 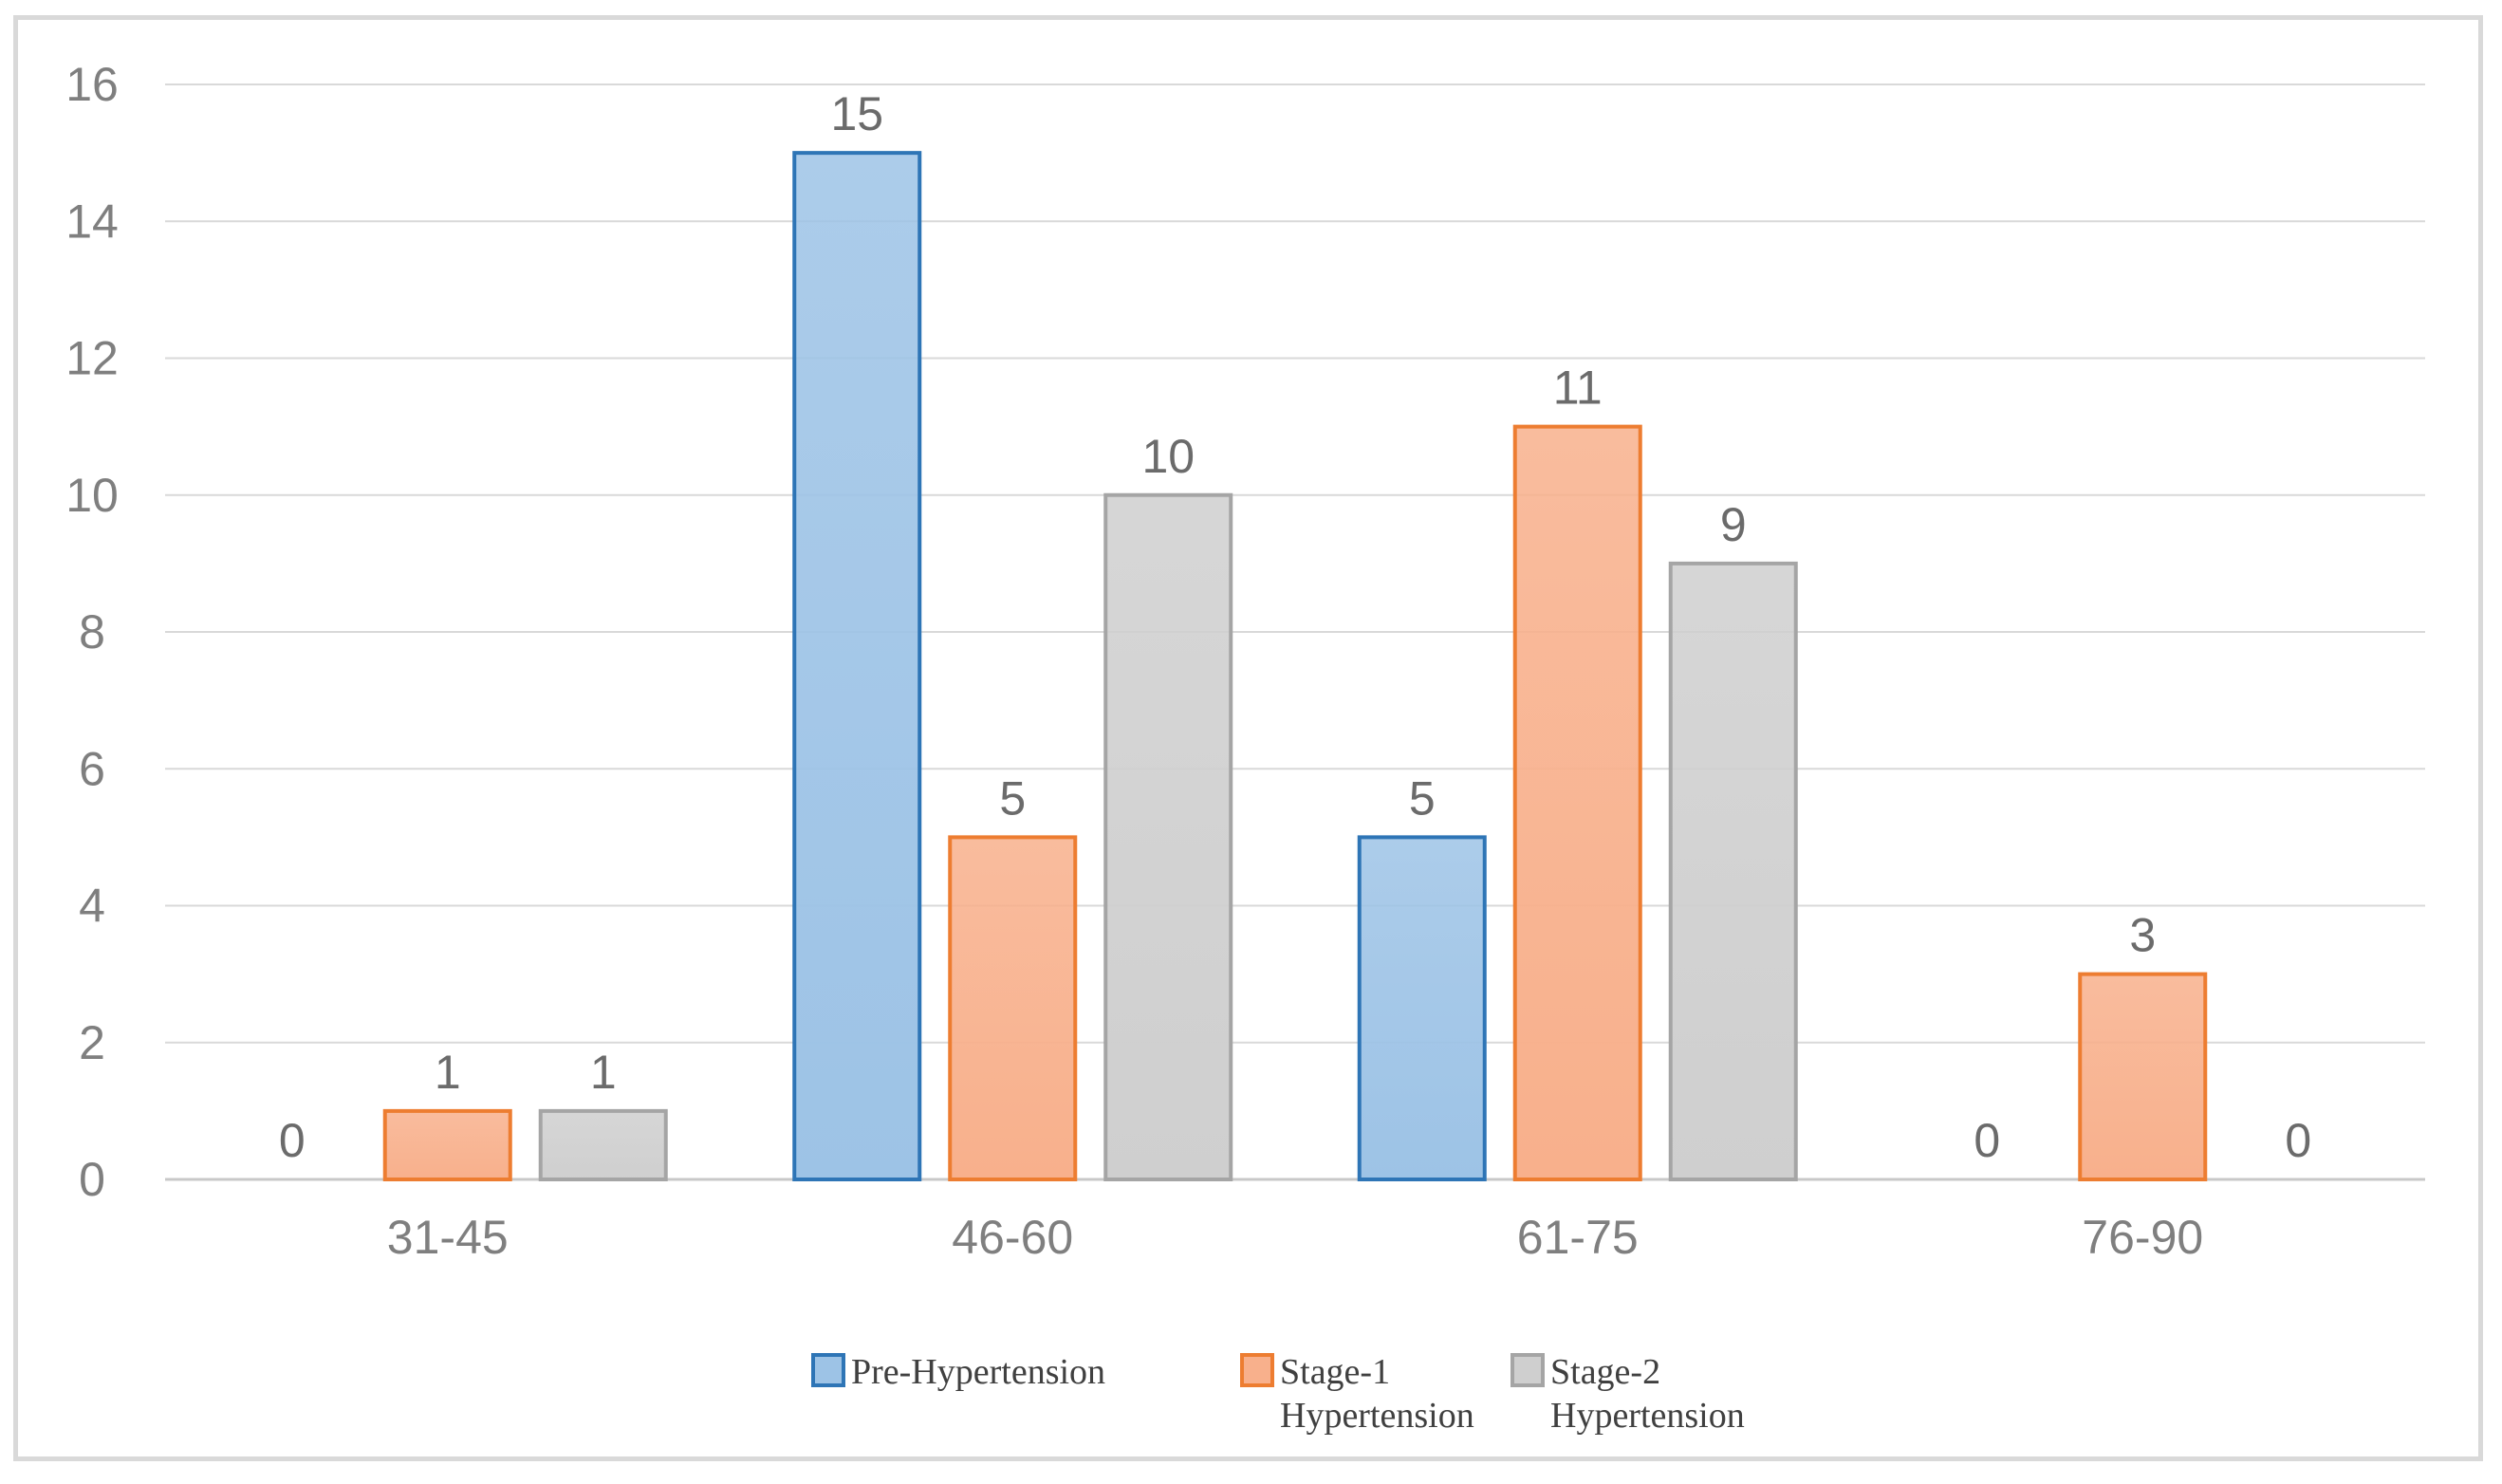 What do you see at coordinates (92, 1042) in the screenshot?
I see `y-tick-label: 2` at bounding box center [92, 1042].